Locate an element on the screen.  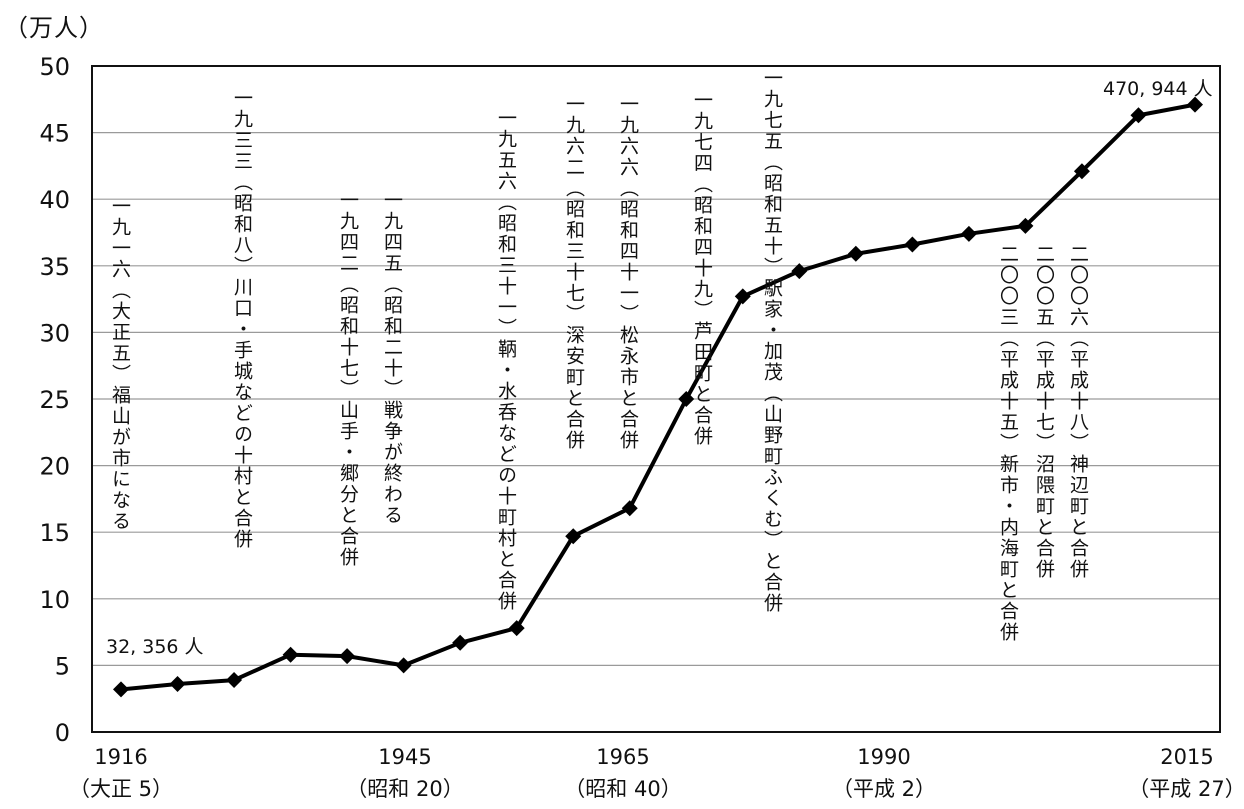
x-tick-era: （大正 5） is located at coordinates (121, 789).